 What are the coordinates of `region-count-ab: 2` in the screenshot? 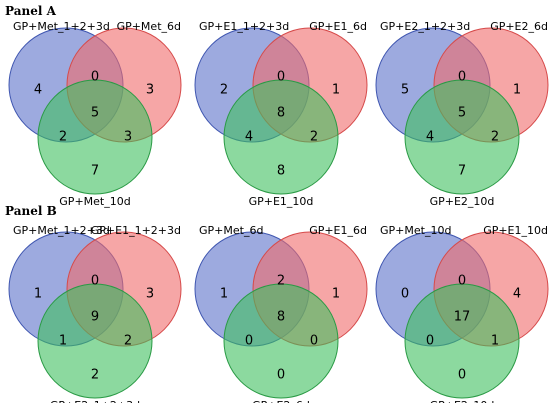 It's located at (281, 281).